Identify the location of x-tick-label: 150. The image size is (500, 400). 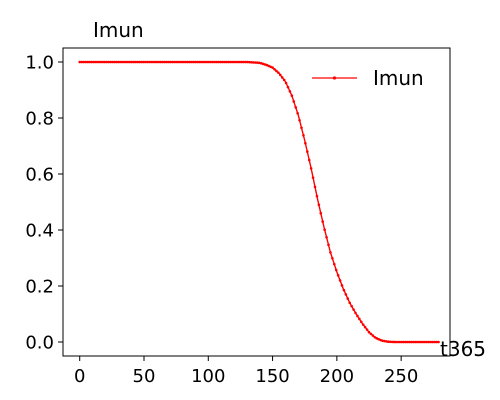
(272, 376).